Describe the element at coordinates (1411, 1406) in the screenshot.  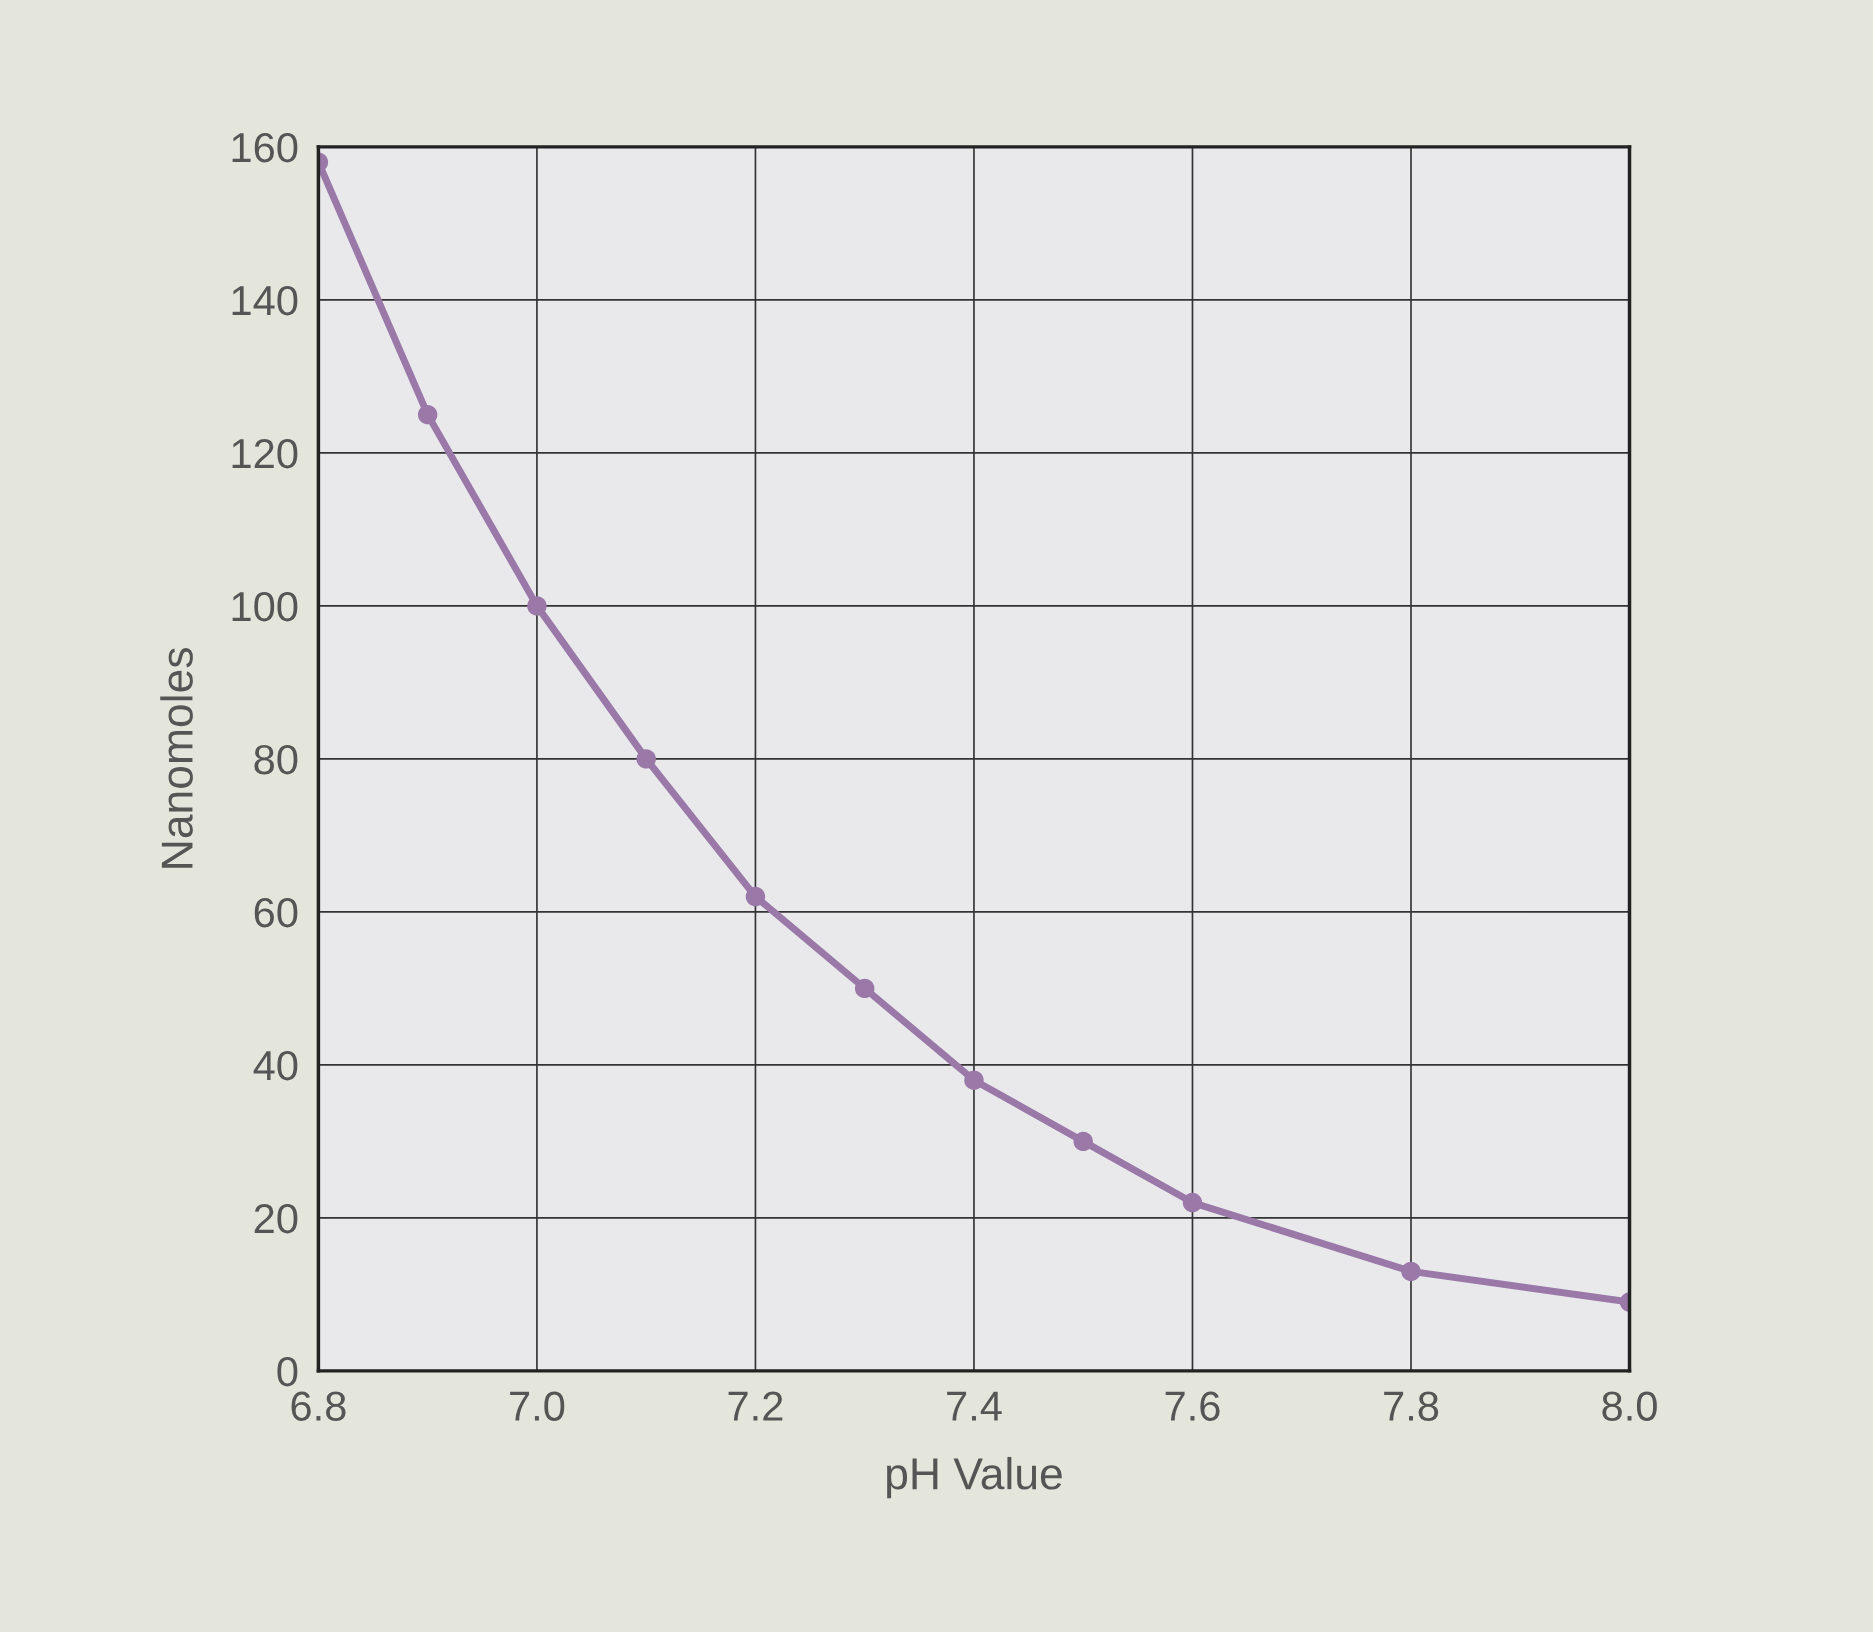
I see `x-tick-label: 7.8` at that location.